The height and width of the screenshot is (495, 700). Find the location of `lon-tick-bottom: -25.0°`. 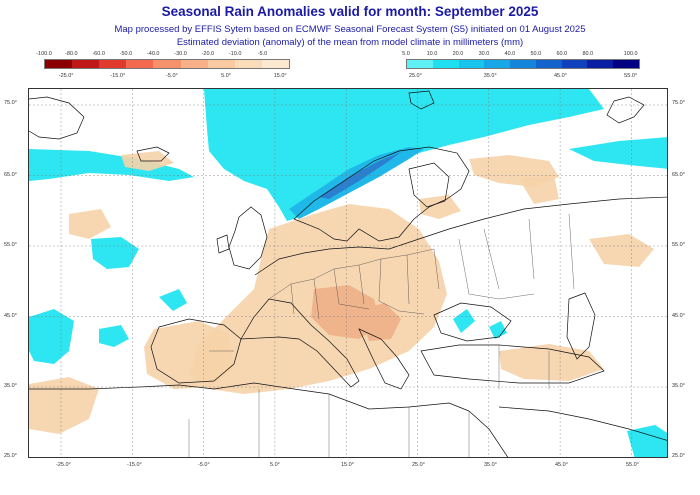

lon-tick-bottom: -25.0° is located at coordinates (63, 465).